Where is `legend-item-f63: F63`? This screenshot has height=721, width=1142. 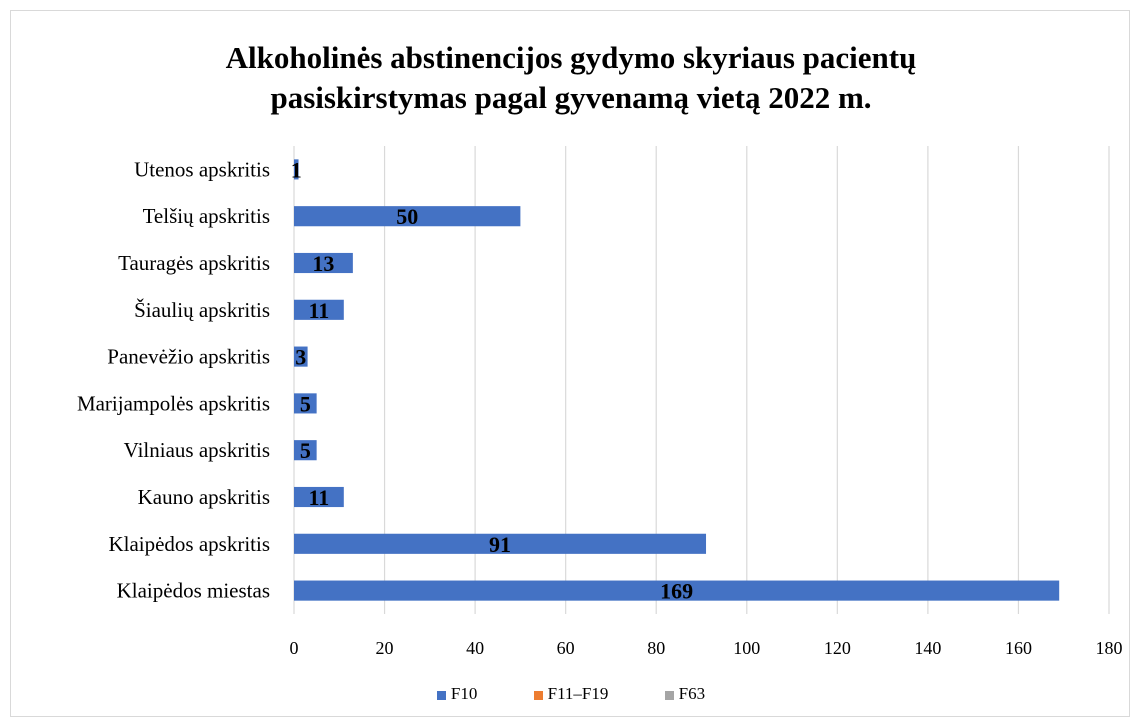 legend-item-f63: F63 is located at coordinates (685, 694).